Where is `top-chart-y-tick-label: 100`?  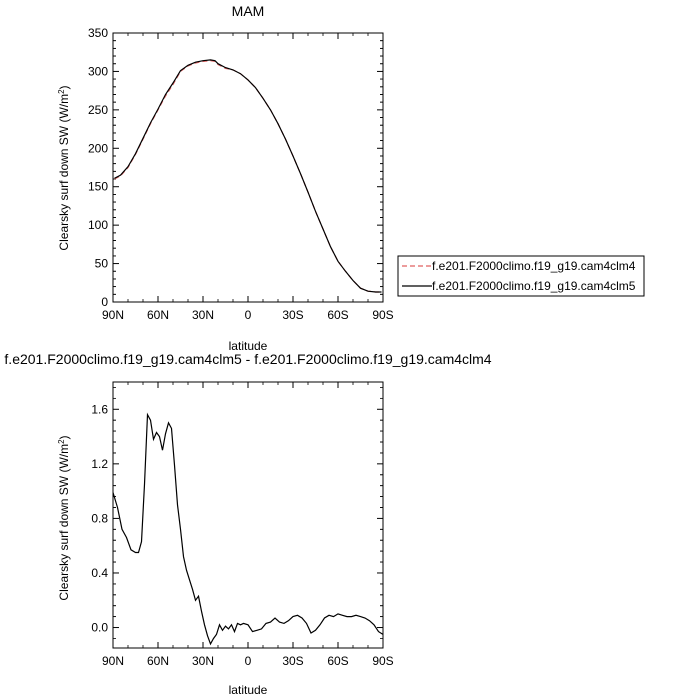 top-chart-y-tick-label: 100 is located at coordinates (98, 225).